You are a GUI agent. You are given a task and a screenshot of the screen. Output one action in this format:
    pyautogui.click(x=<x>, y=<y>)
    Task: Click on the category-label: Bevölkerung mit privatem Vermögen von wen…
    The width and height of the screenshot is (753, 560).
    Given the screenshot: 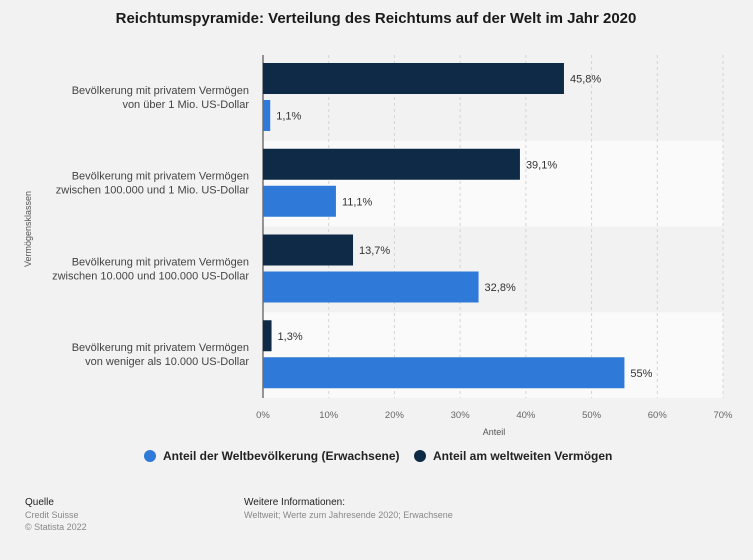 What is the action you would take?
    pyautogui.click(x=161, y=355)
    